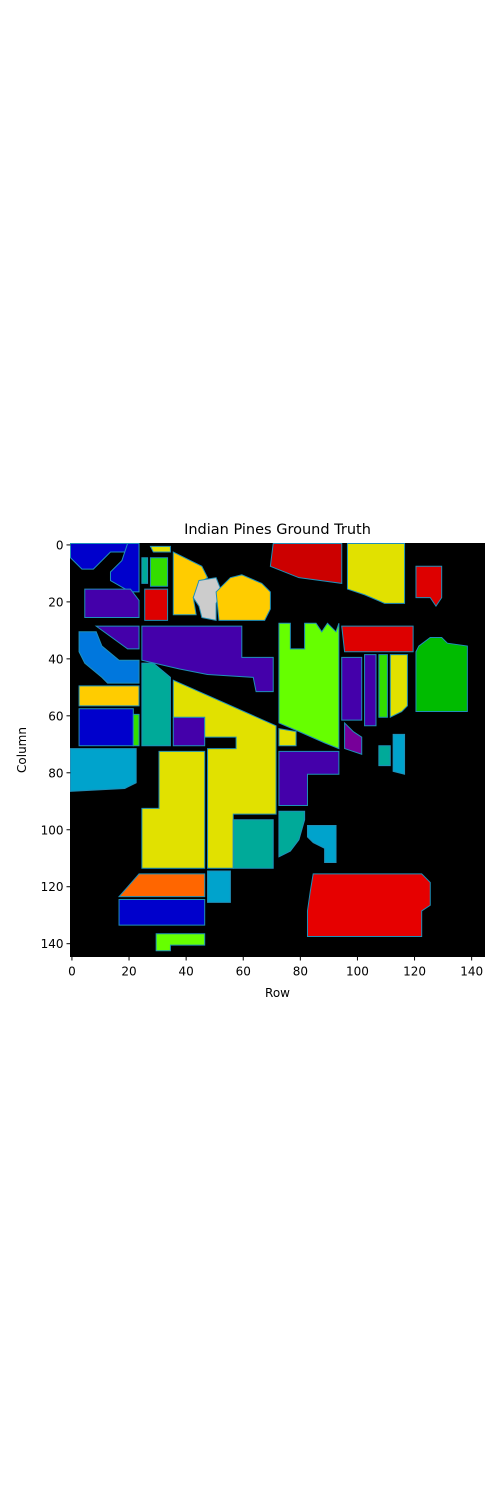  I want to click on y-tick-label: 20, so click(55, 602).